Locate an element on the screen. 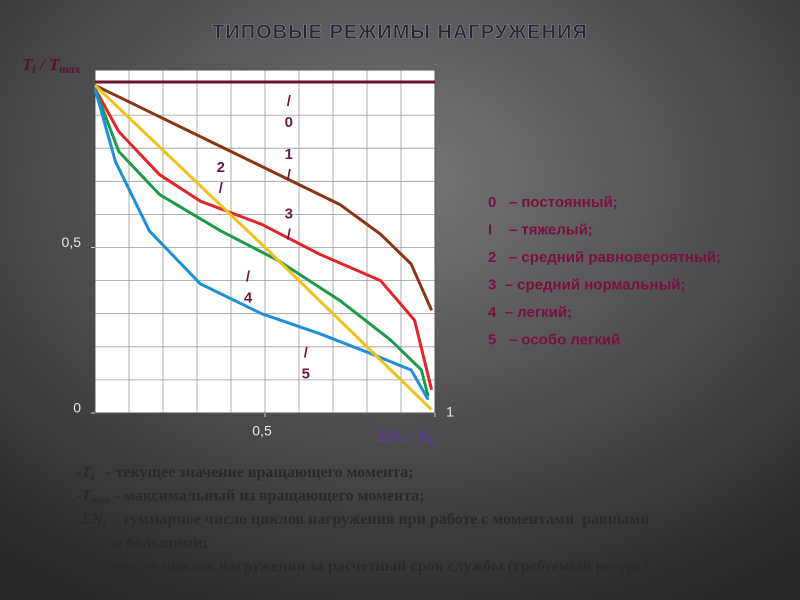 This screenshot has height=600, width=800. note-sub: k is located at coordinates (96, 571).